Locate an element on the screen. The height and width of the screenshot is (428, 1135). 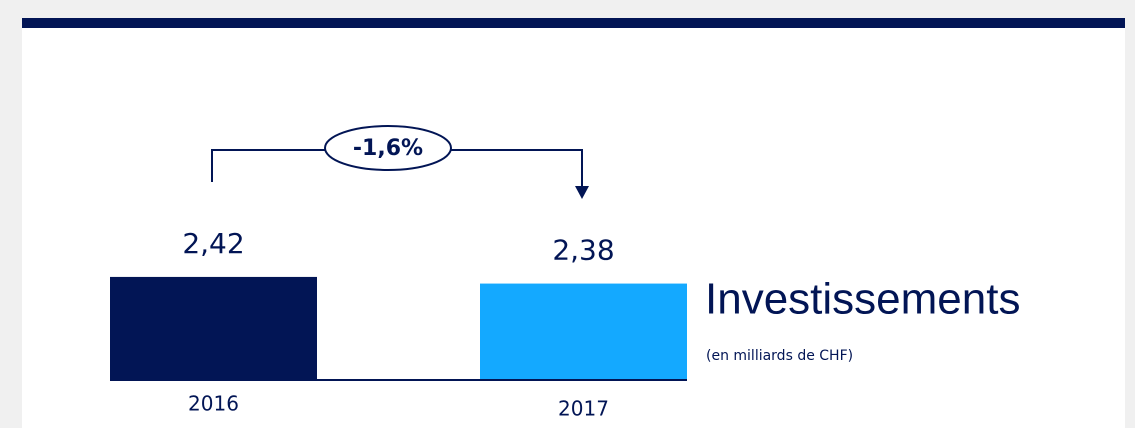
header-bar is located at coordinates (573, 23).